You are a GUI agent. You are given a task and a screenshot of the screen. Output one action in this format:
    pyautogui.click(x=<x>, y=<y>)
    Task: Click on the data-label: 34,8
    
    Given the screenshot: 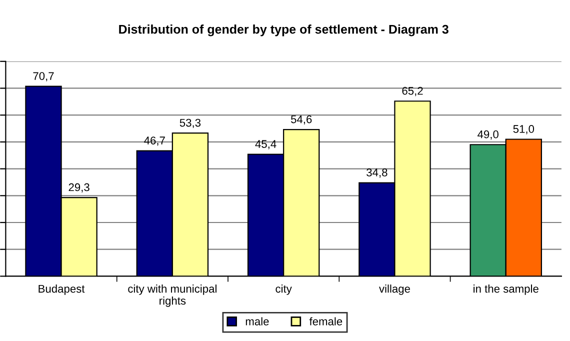 What is the action you would take?
    pyautogui.click(x=377, y=173)
    